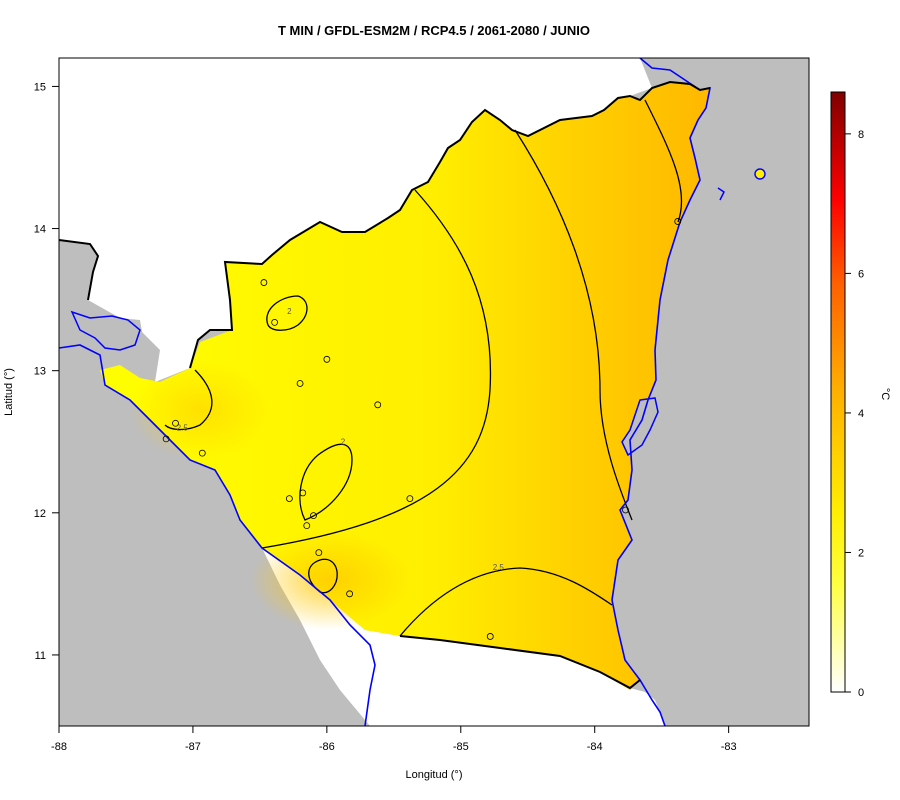  What do you see at coordinates (9, 392) in the screenshot?
I see `y-axis-label: Latitud (°)` at bounding box center [9, 392].